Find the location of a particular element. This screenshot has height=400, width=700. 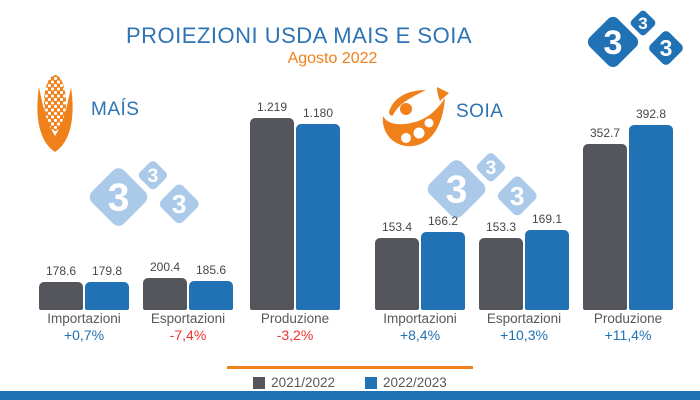

footer-accent-bar is located at coordinates (350, 395).